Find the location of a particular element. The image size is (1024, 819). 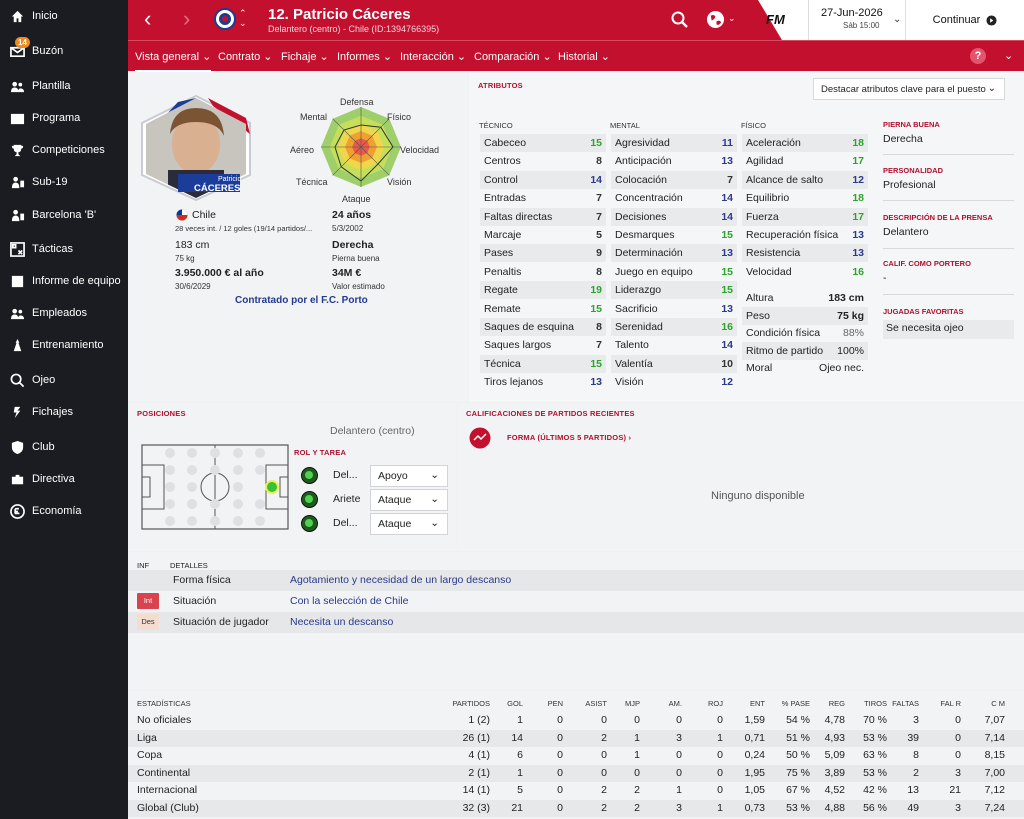

tecnico-attribute-row: Pases 9 is located at coordinates (543, 253).